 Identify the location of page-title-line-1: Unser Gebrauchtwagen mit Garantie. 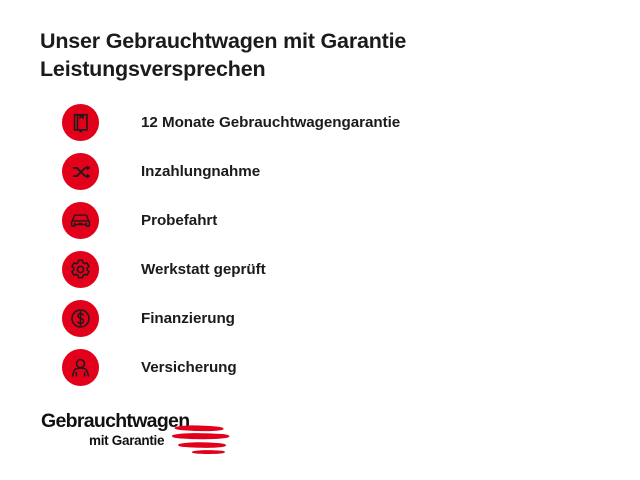
(223, 41).